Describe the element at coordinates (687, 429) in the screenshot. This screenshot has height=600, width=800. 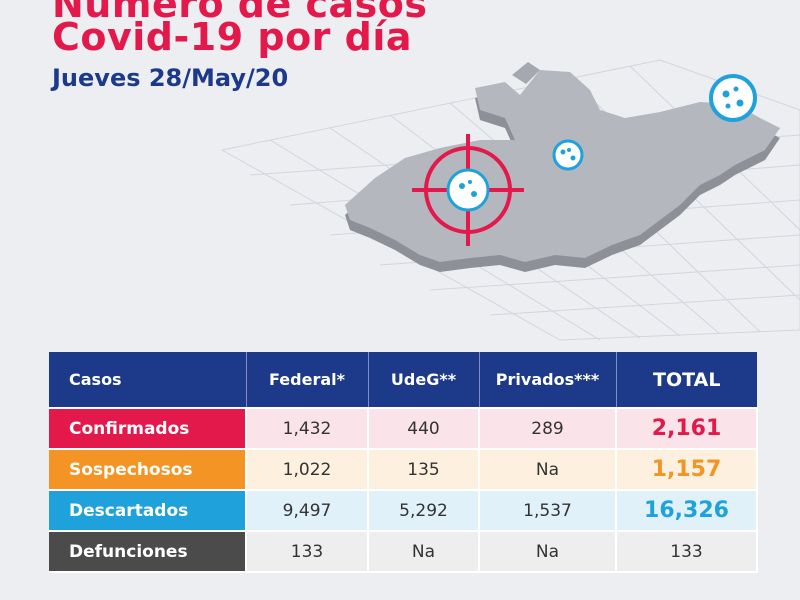
I see `cell-total: 2,161` at that location.